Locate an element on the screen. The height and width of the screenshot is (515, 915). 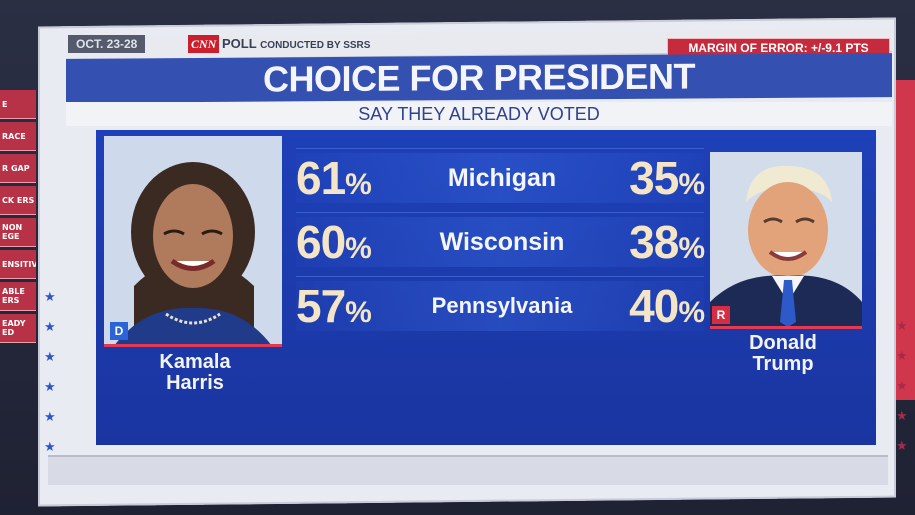
state-label: Michigan is located at coordinates (502, 178).